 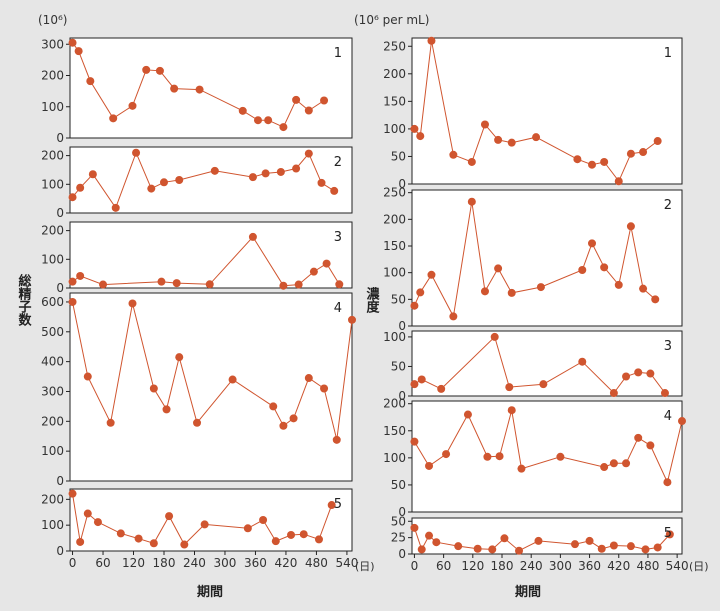 I want to click on right-x-axis-title: 期間, so click(x=528, y=592).